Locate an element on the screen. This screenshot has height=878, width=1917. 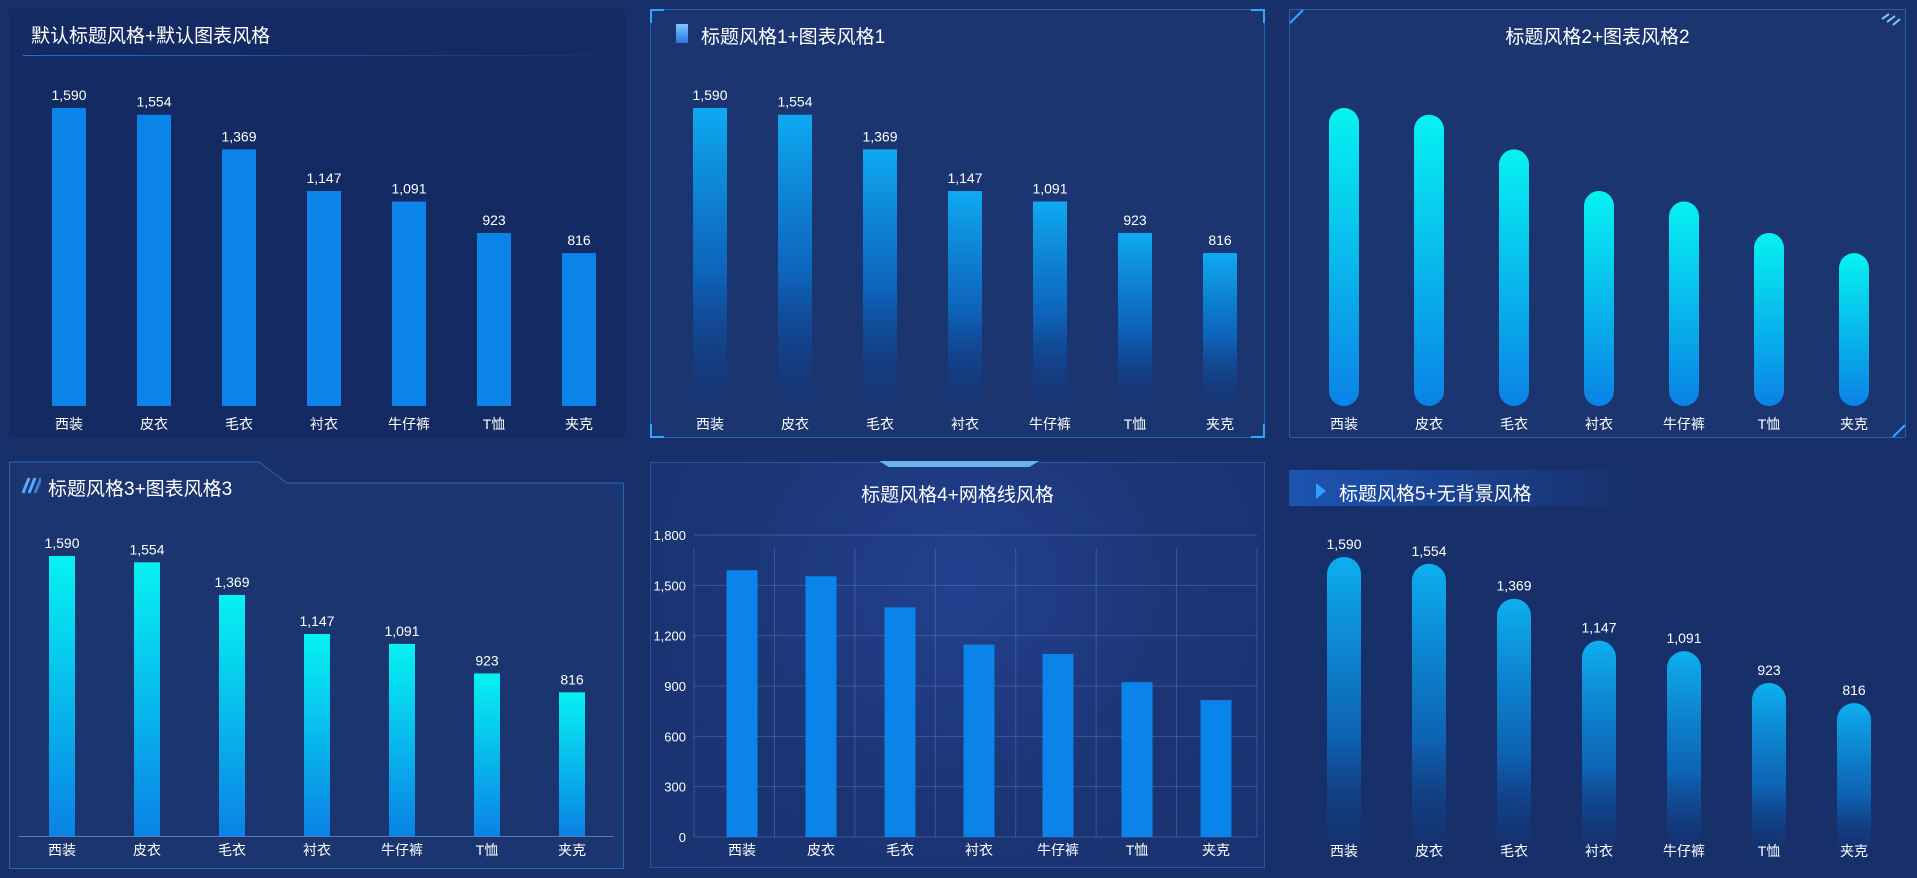
slashes-icon is located at coordinates (31, 485).